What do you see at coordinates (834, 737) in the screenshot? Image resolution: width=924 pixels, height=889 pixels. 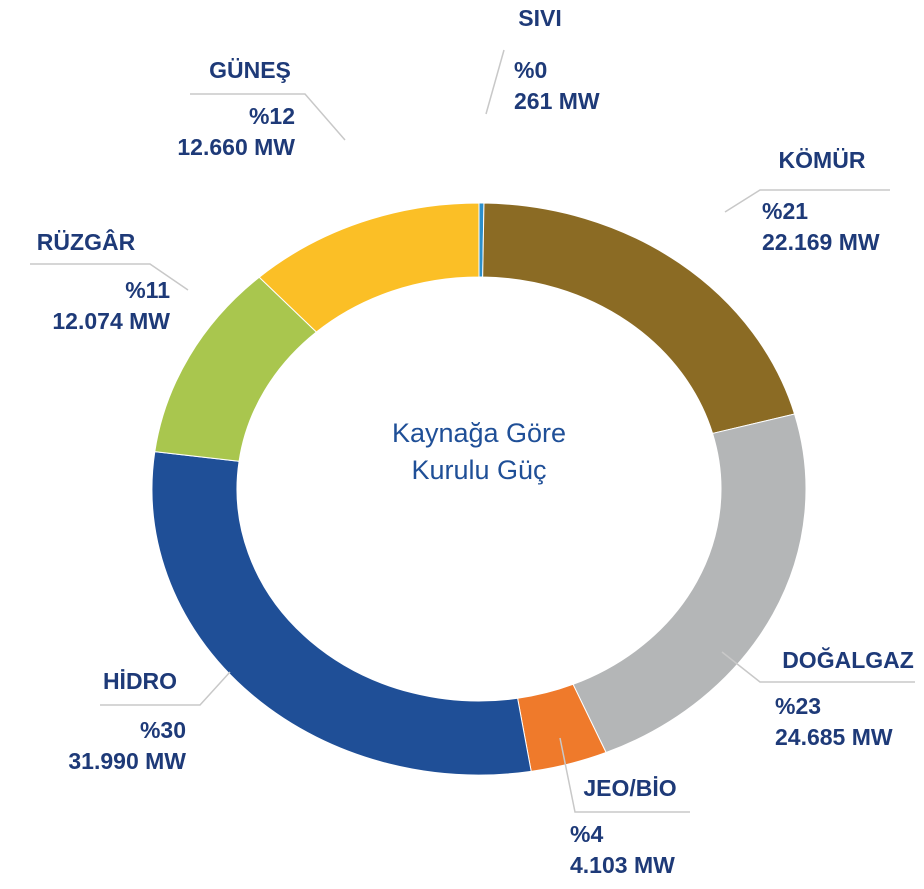 I see `value-label: 24.685 MW` at bounding box center [834, 737].